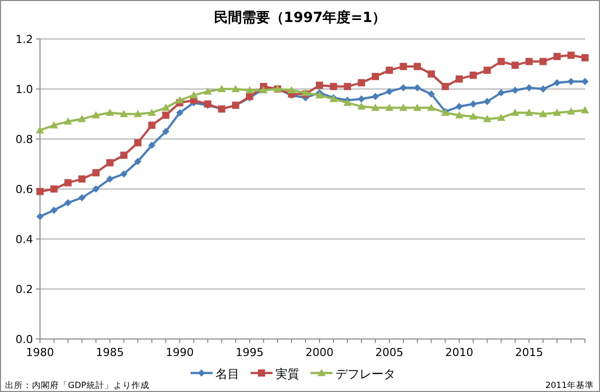 The image size is (600, 392). Describe the element at coordinates (319, 352) in the screenshot. I see `x-tick-label: 2000` at that location.